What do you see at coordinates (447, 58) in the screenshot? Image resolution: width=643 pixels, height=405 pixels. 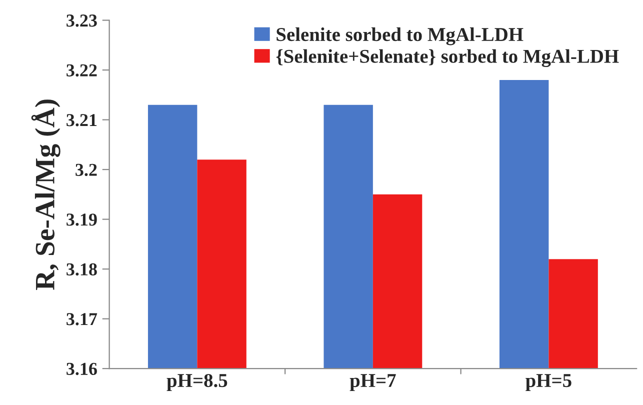 I see `legend-label: {Selenite+Selenate} sorbed to MgAl-LDH` at bounding box center [447, 58].